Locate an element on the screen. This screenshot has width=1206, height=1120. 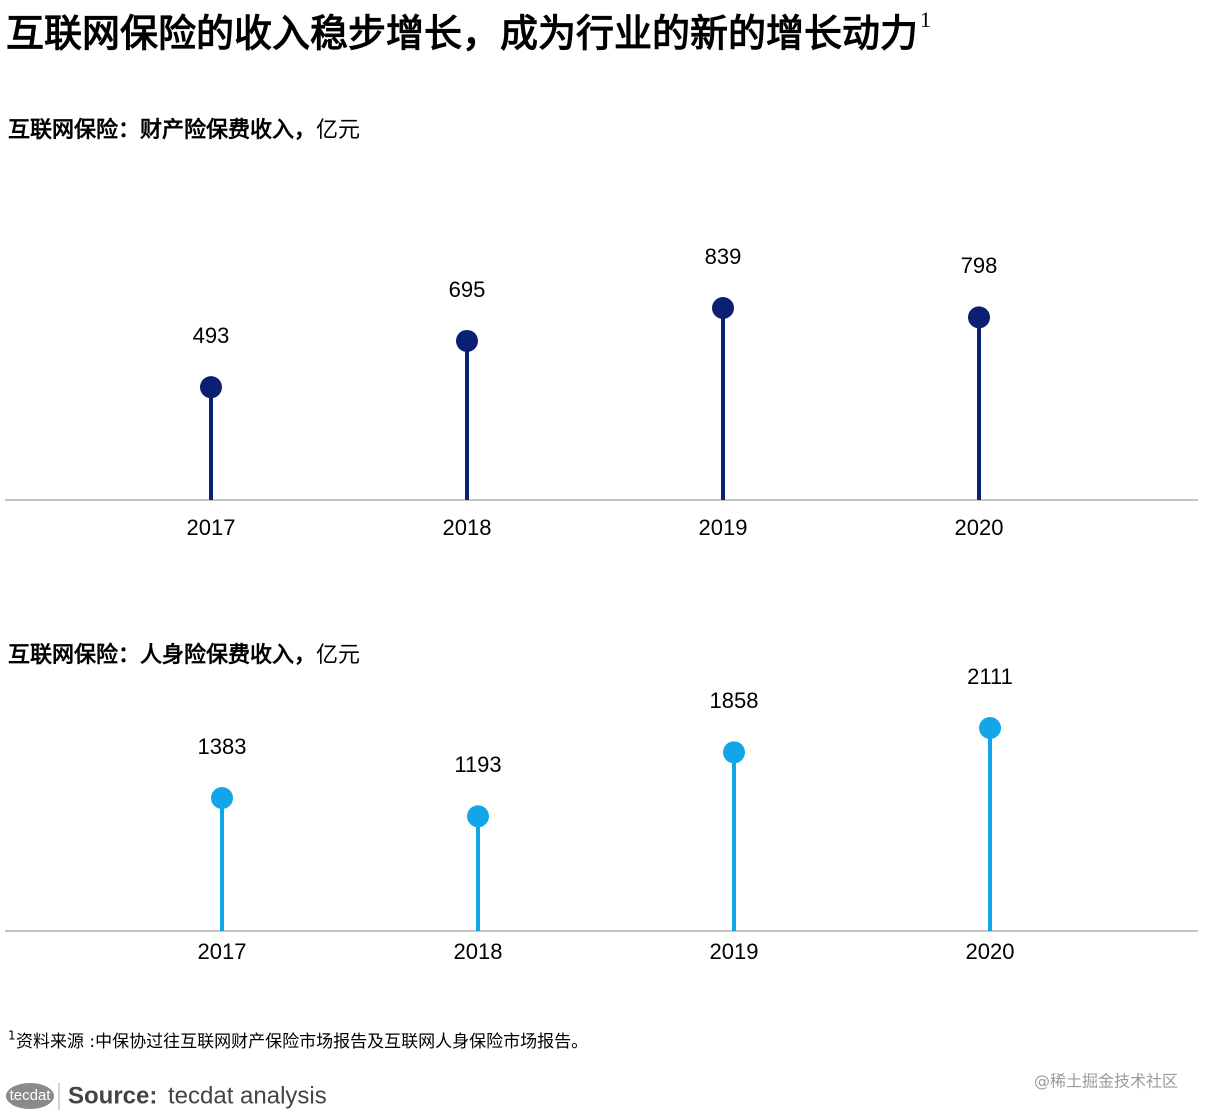
page-title: 互联网保险的收入稳步增长，成为行业的新的增长动力 is located at coordinates (462, 34).